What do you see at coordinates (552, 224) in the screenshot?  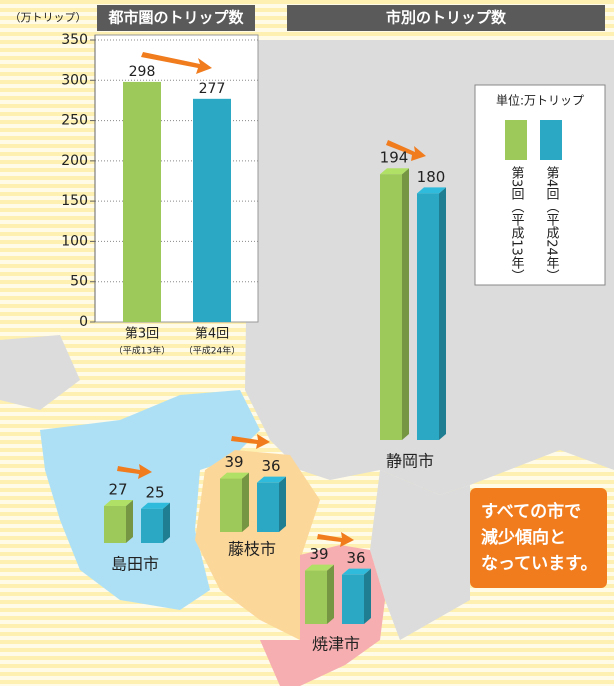 I see `legend-label: 第4回（平成24年）` at bounding box center [552, 224].